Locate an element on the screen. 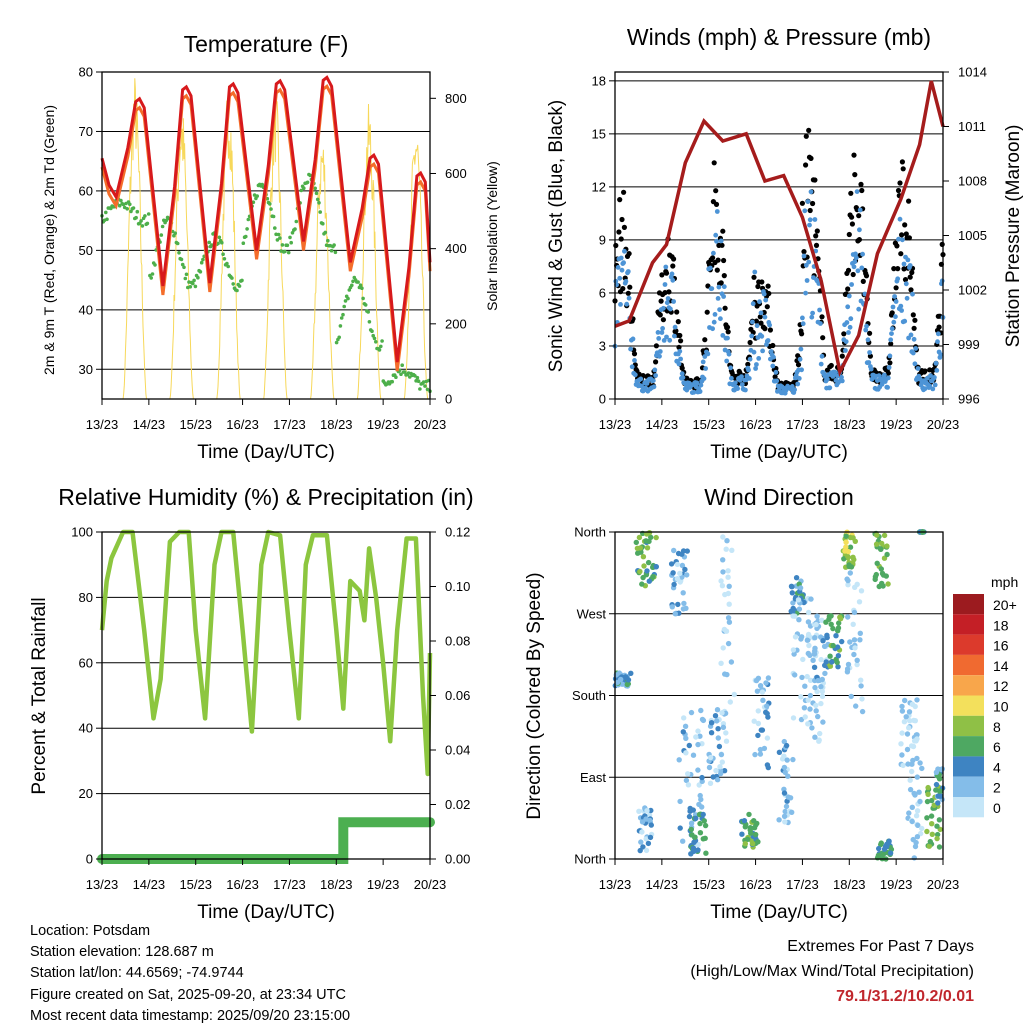 Image resolution: width=1024 pixels, height=1027 pixels. y-tick-label: 70 is located at coordinates (86, 131).